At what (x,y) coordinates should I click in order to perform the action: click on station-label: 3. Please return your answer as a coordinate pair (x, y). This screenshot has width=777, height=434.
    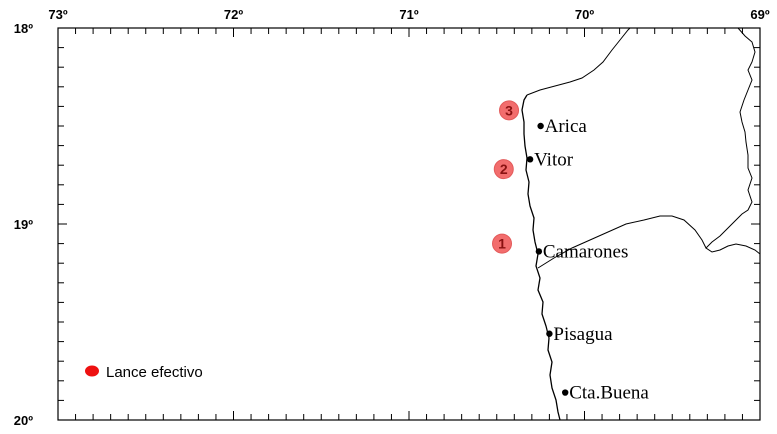
    Looking at the image, I should click on (509, 110).